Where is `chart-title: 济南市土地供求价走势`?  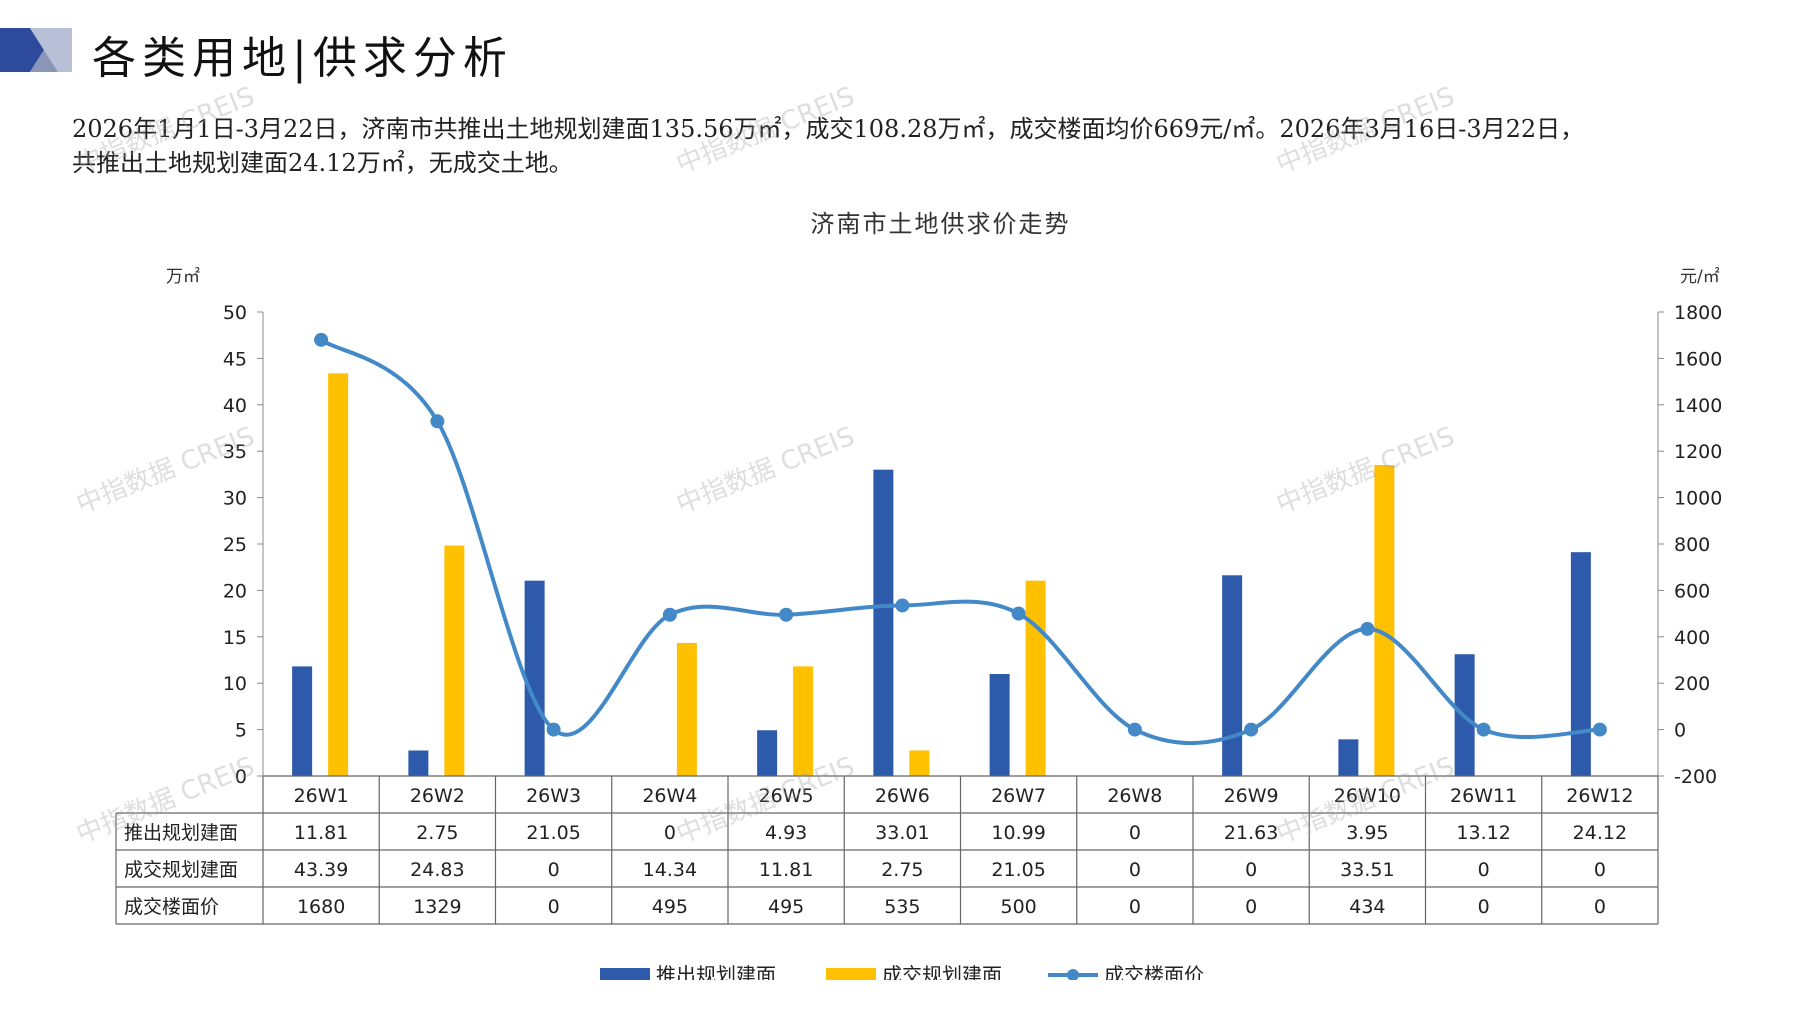
chart-title: 济南市土地供求价走势 is located at coordinates (941, 224).